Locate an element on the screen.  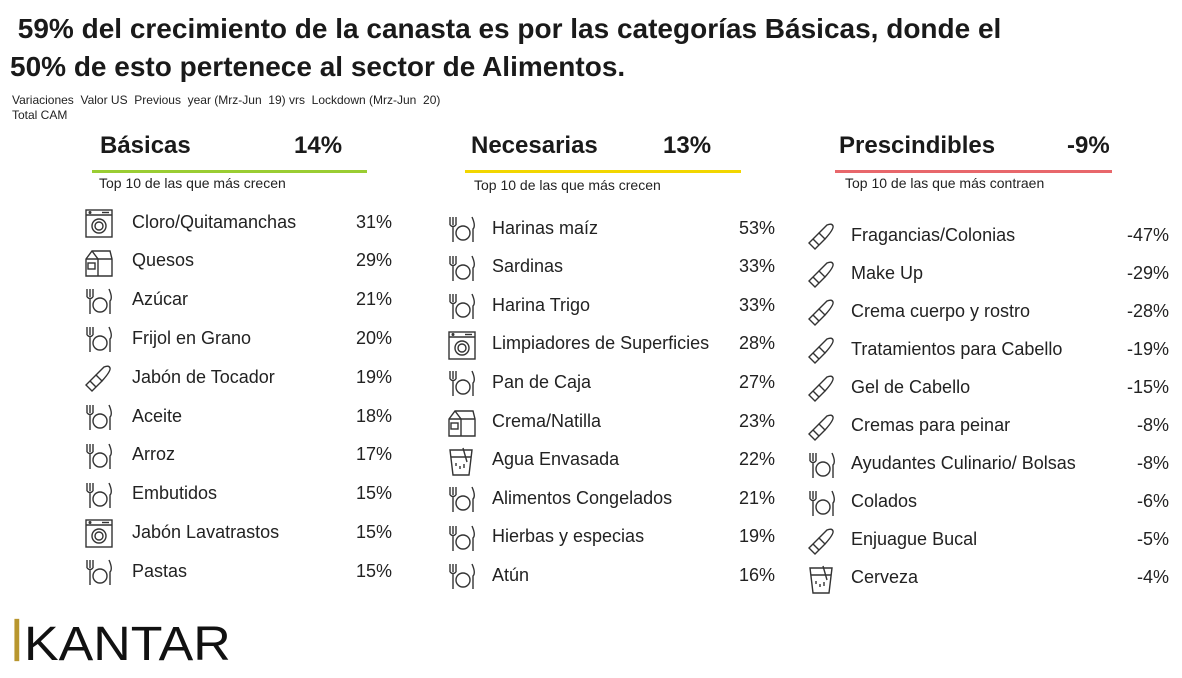
list-item: Crema/Natilla 23% is located at coordinates (630, 421).